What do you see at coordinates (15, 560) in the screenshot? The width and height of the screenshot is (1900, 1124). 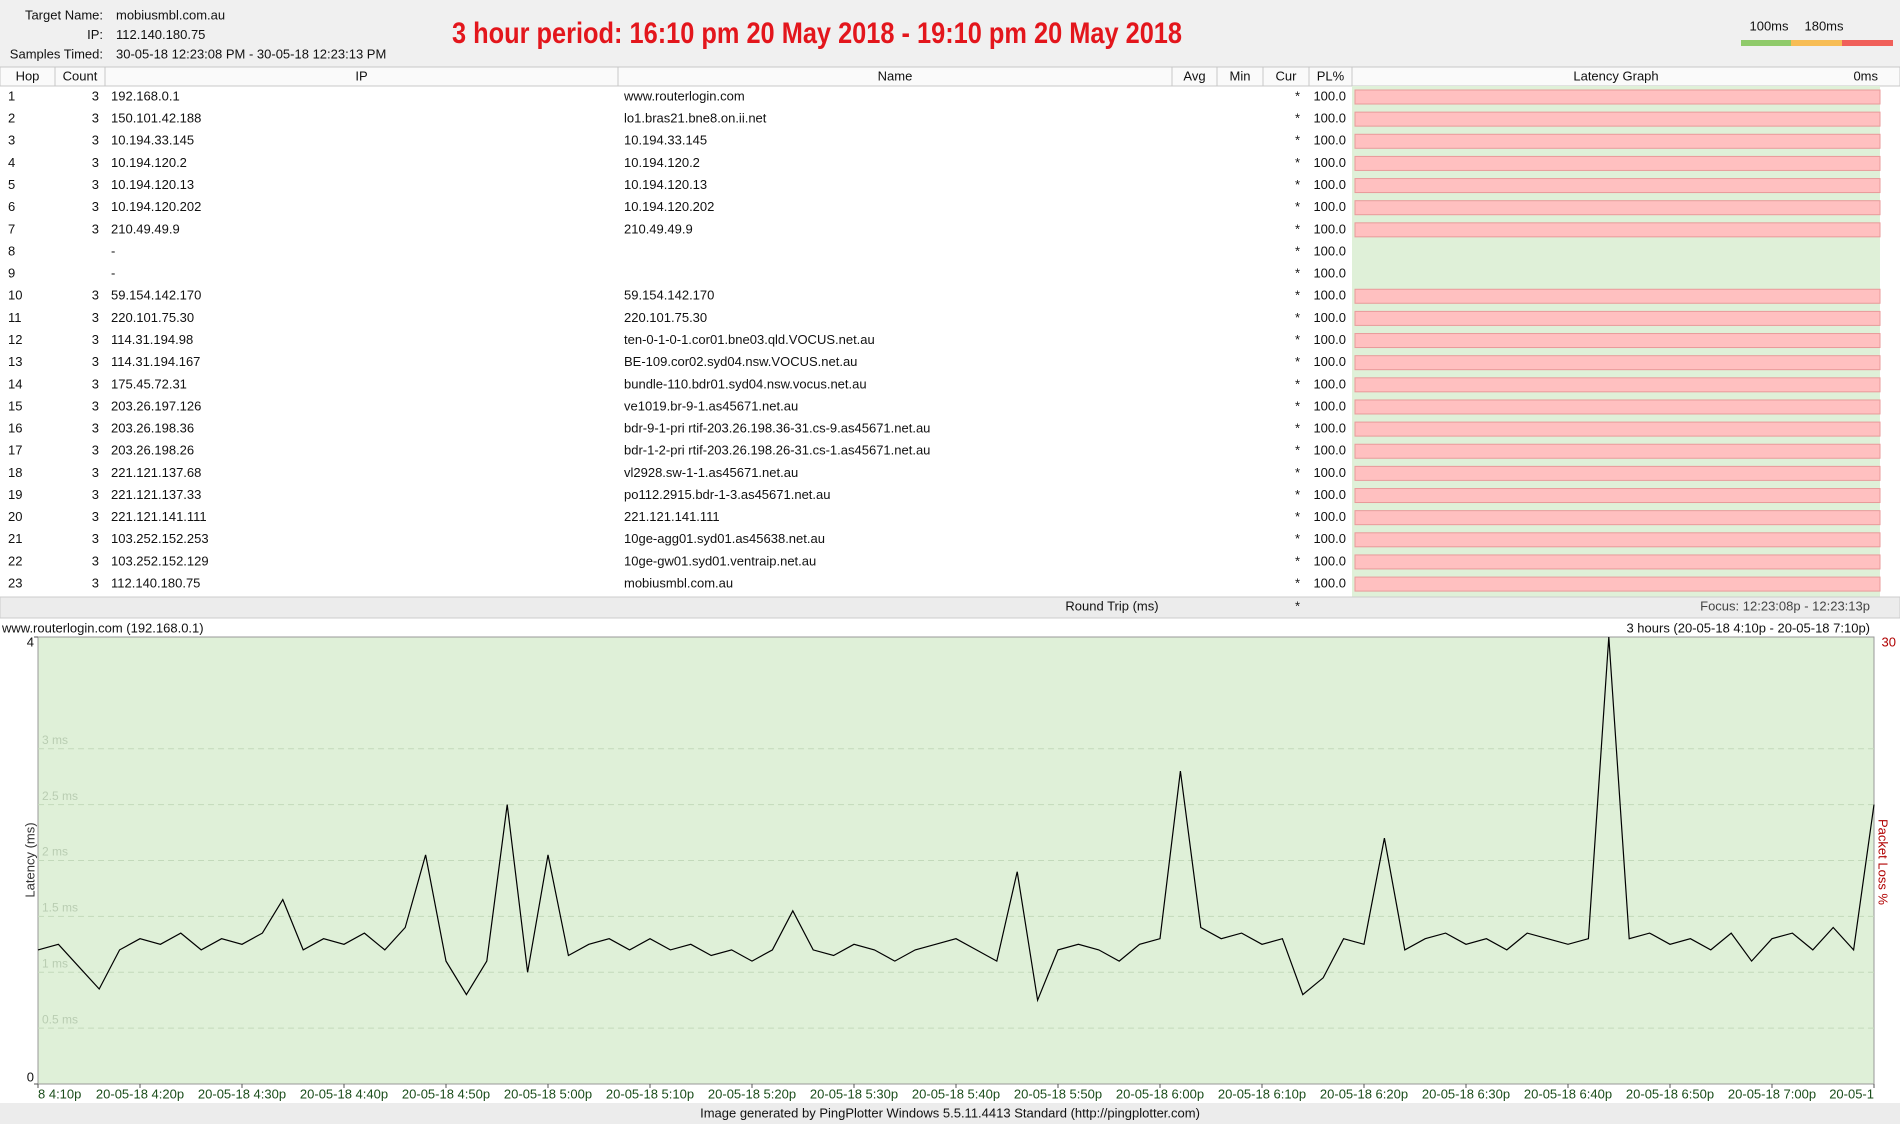 I see `cell: 22` at bounding box center [15, 560].